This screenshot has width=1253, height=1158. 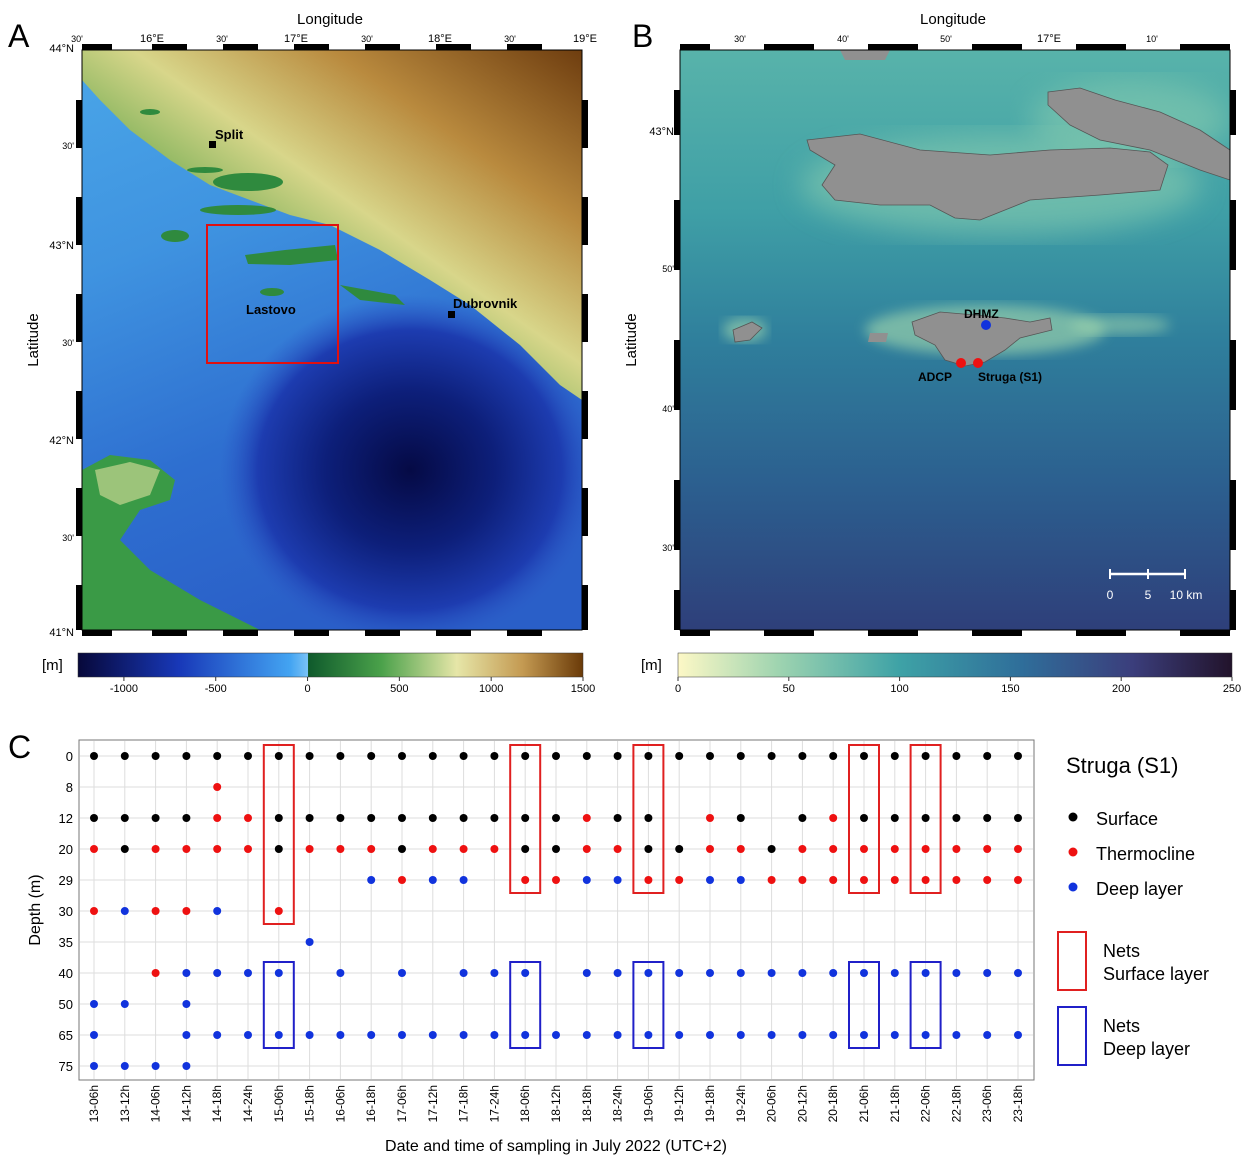 I want to click on chart-x-tick: 16-18h, so click(x=371, y=1103).